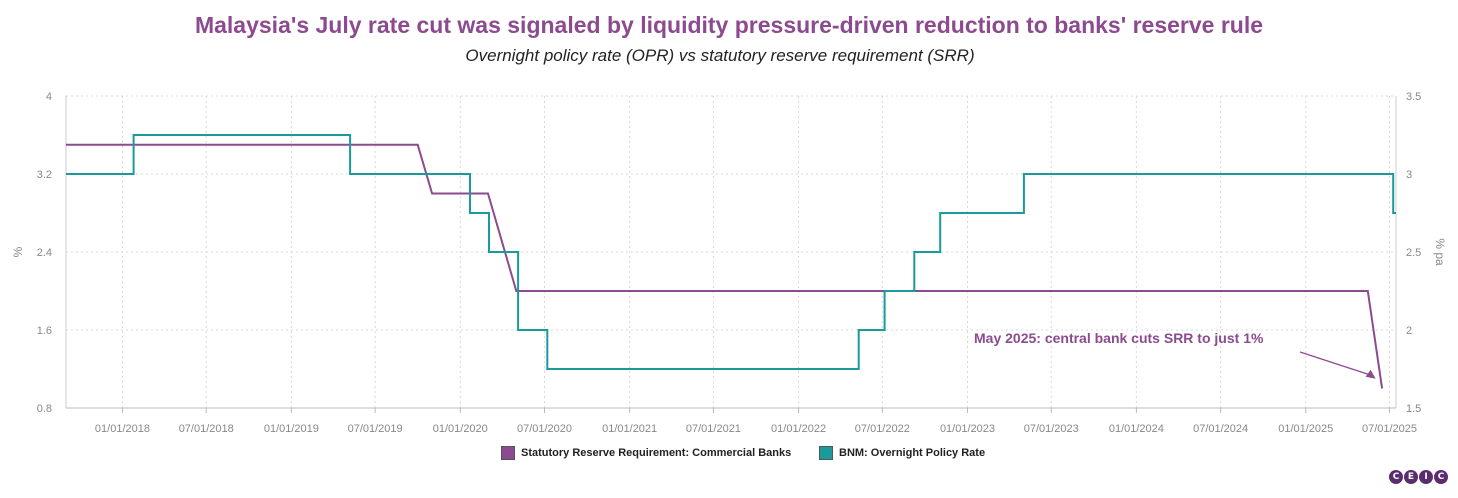 The height and width of the screenshot is (498, 1458). What do you see at coordinates (122, 429) in the screenshot?
I see `x-tick-label: 01/01/2018` at bounding box center [122, 429].